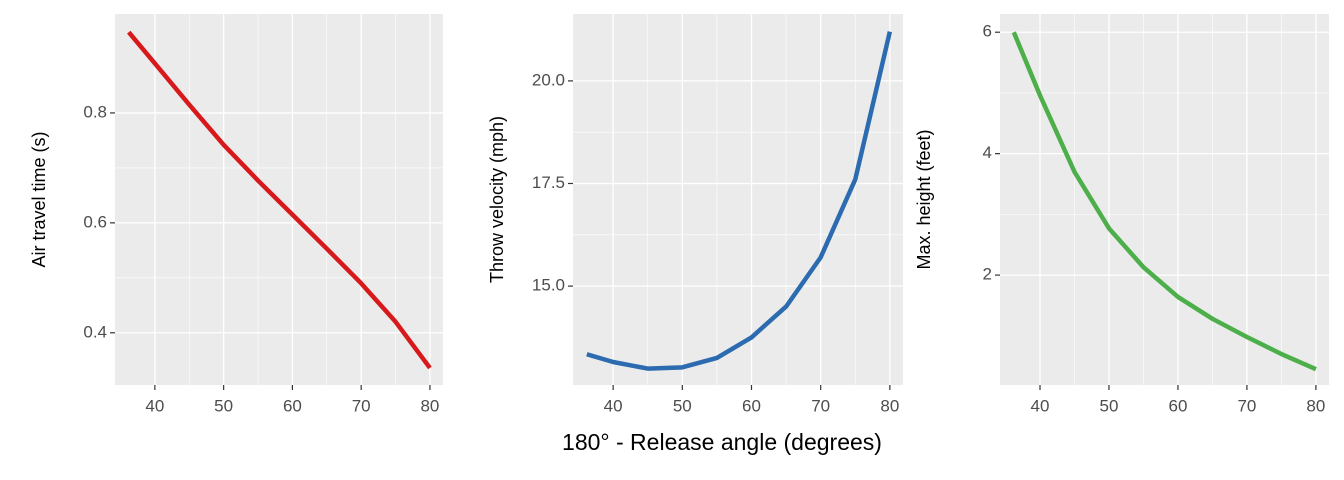 The height and width of the screenshot is (480, 1344). I want to click on y-tick-label: 0.6, so click(95, 221).